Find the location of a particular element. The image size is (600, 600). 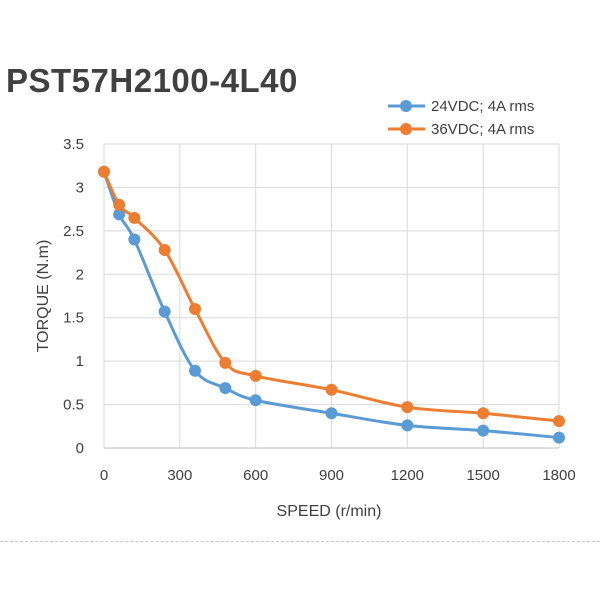

y-tick-label: 1 is located at coordinates (80, 361).